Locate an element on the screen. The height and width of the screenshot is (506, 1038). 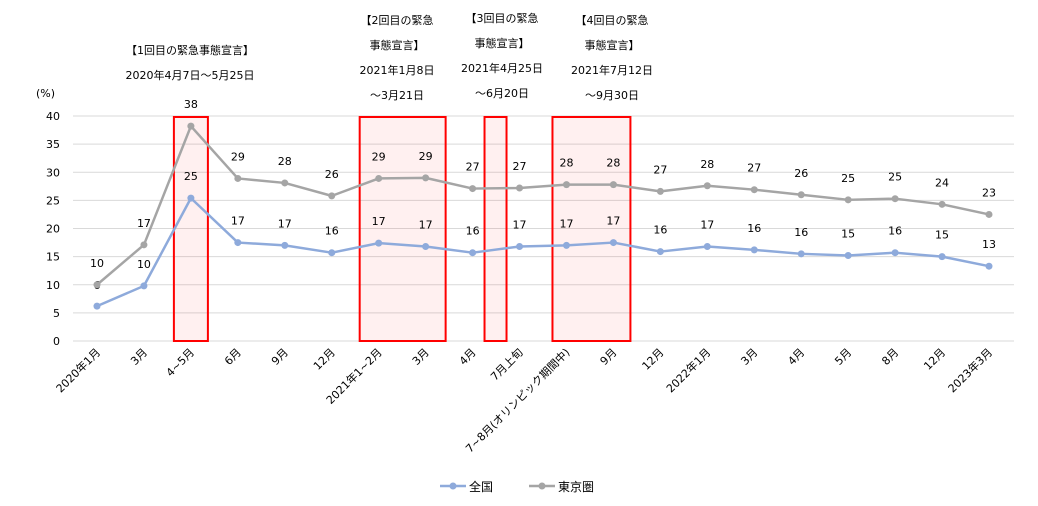
annotation-text: 2021年4月25日 is located at coordinates (502, 68).